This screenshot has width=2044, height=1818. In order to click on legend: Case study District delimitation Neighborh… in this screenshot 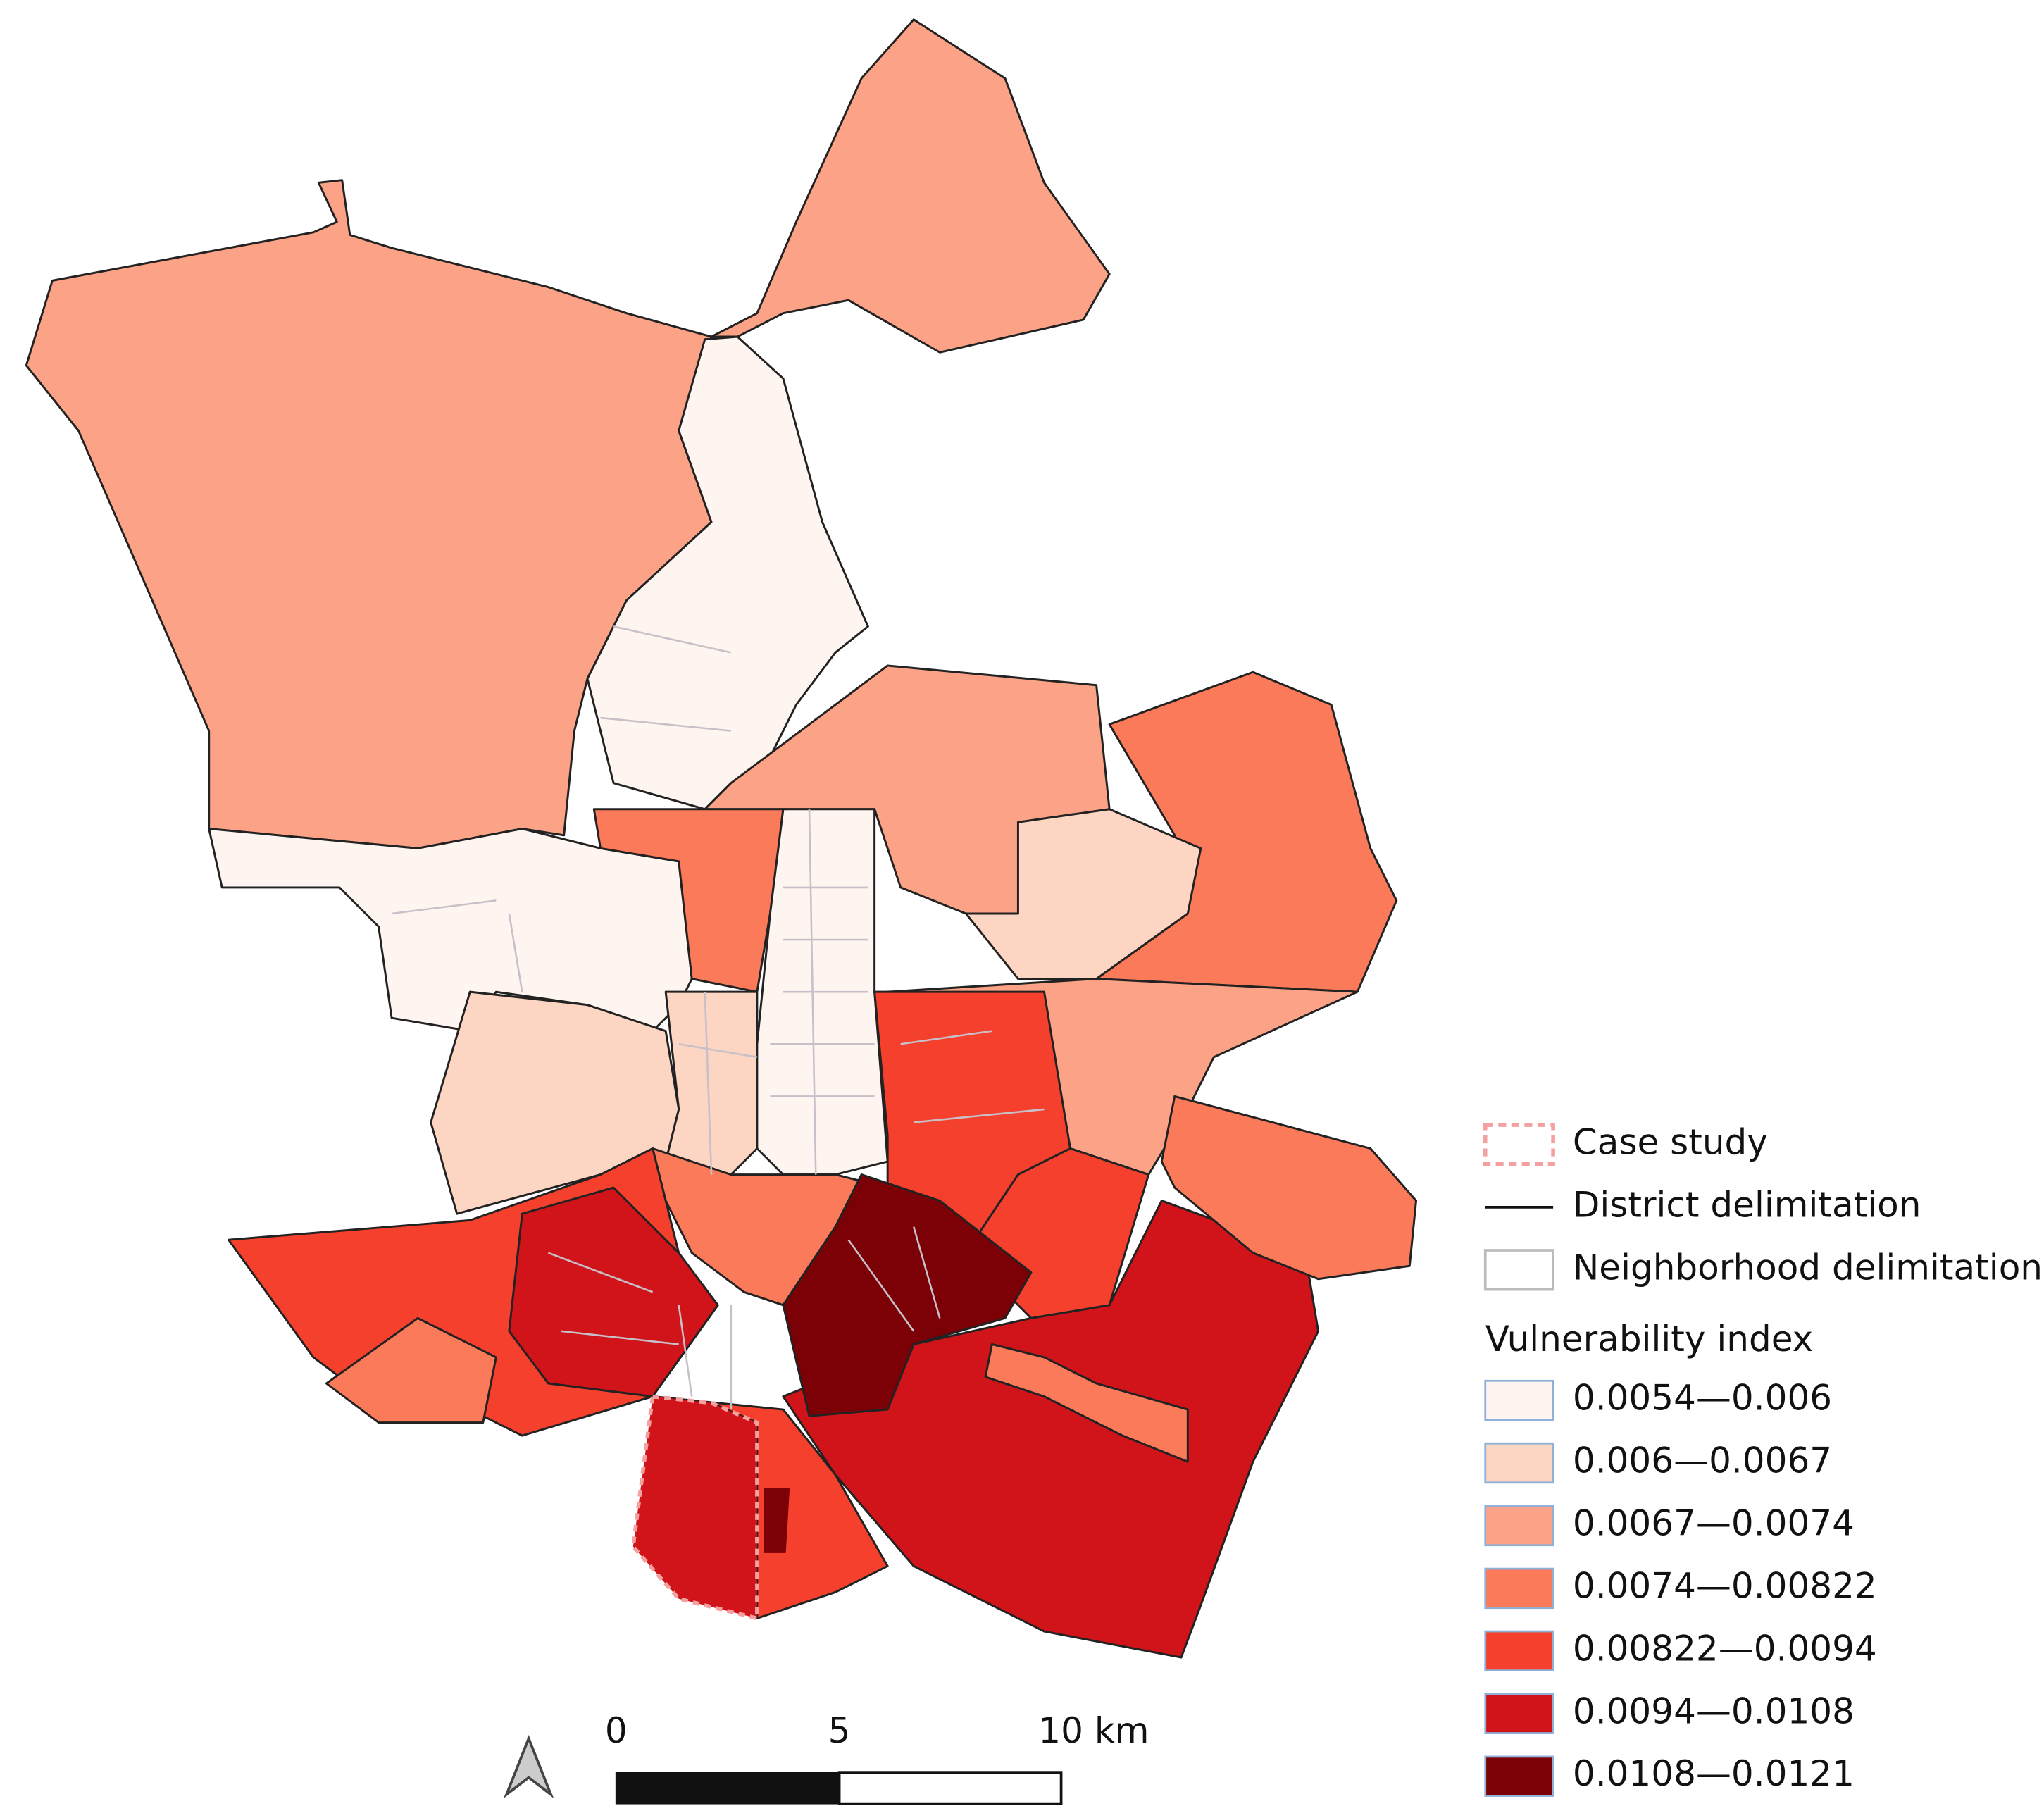, I will do `click(1763, 1459)`.